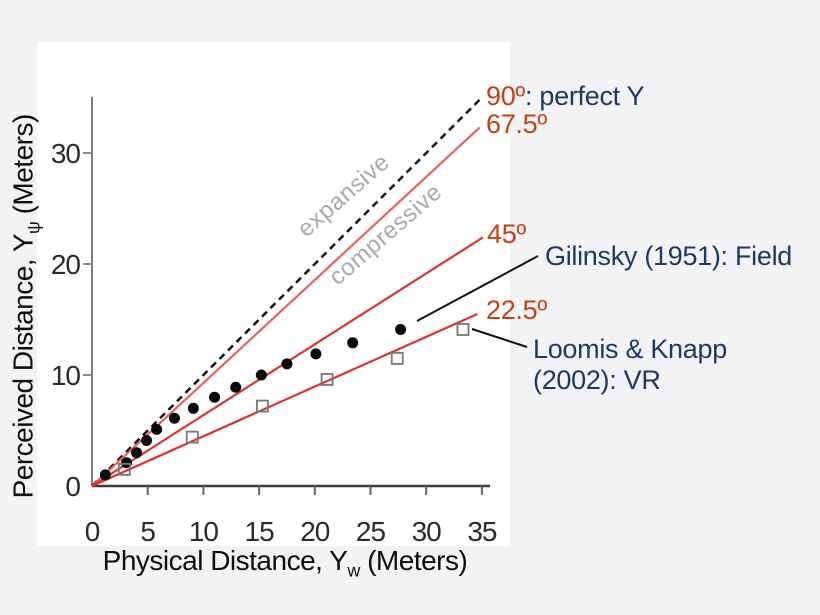 The width and height of the screenshot is (820, 615). I want to click on annotation-67p5deg: 67.5º, so click(516, 124).